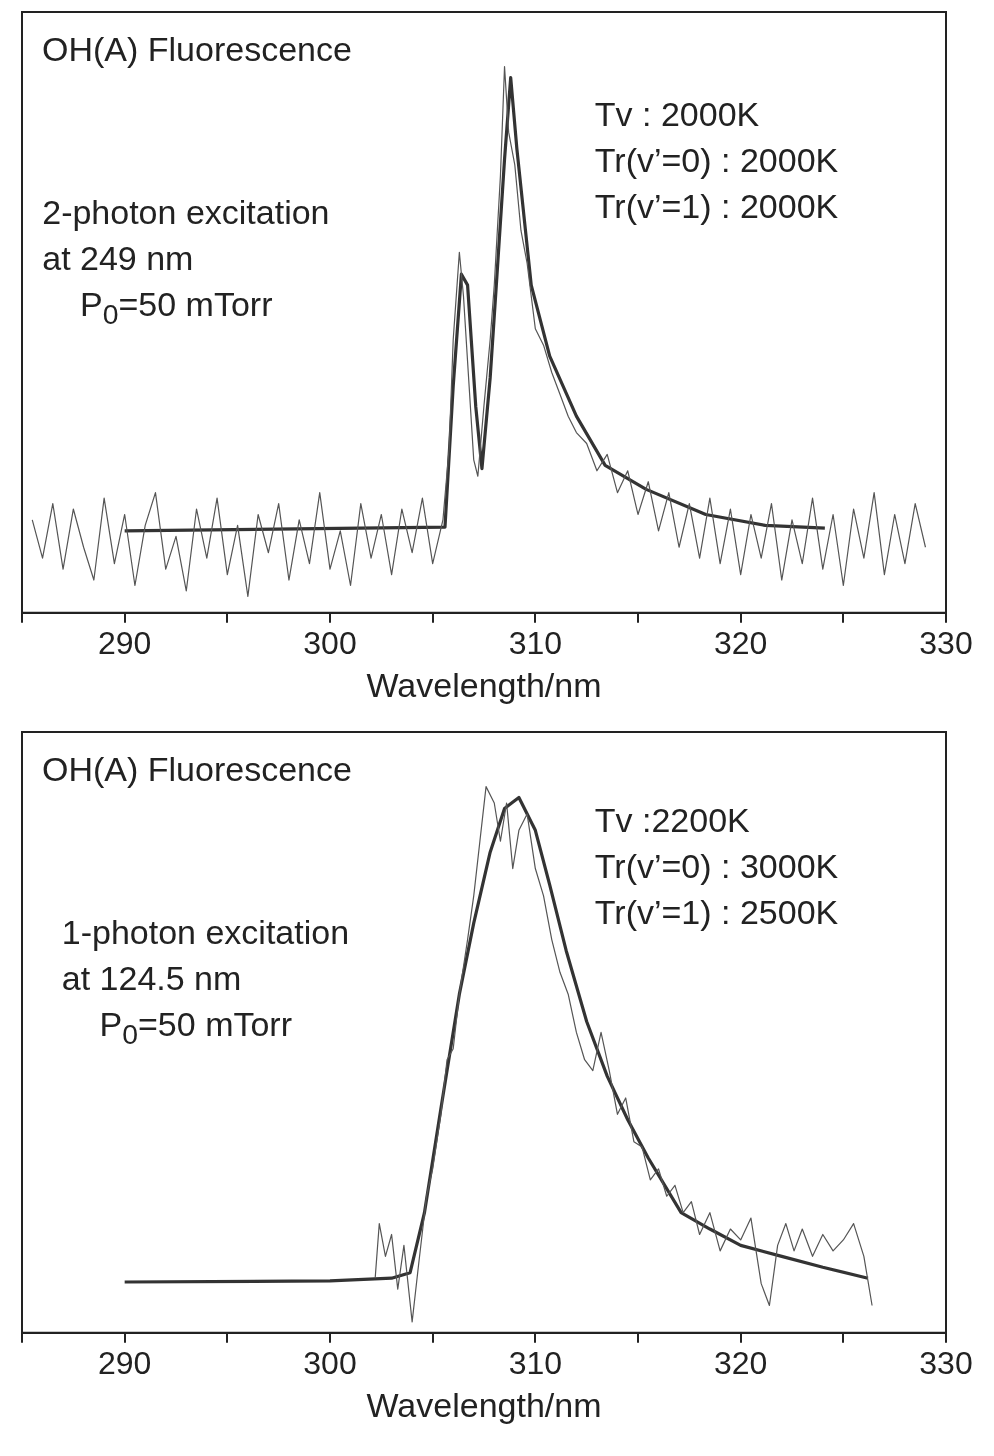 The width and height of the screenshot is (994, 1456). Describe the element at coordinates (716, 160) in the screenshot. I see `annotation: Tv : 2000K Tr(v’=0) : 2000K Tr(v’=1) : 2000K` at that location.